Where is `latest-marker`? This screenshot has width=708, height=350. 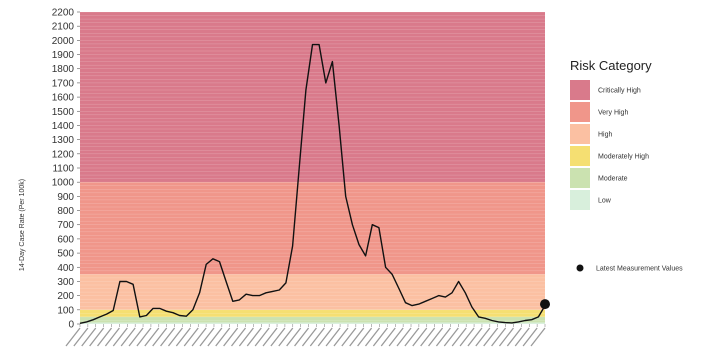
latest-marker is located at coordinates (545, 304).